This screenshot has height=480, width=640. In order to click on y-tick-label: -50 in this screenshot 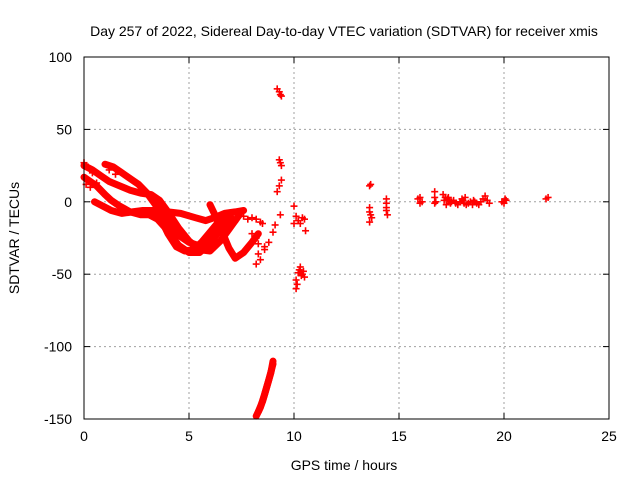, I will do `click(62, 274)`.